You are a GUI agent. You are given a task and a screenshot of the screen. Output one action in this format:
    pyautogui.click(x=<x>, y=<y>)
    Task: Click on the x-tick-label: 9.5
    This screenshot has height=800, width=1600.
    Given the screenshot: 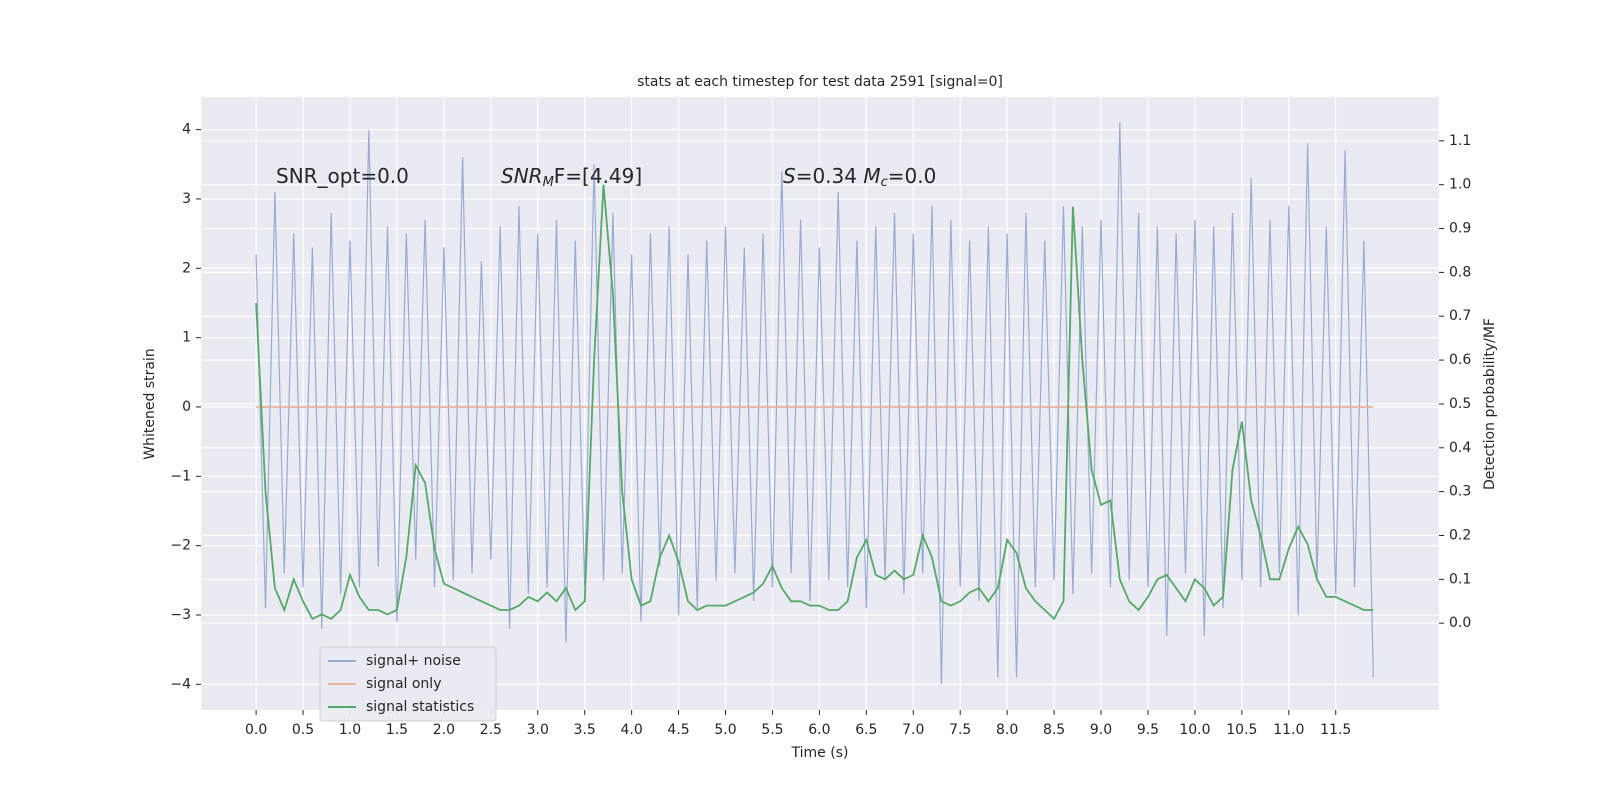 What is the action you would take?
    pyautogui.click(x=1148, y=730)
    